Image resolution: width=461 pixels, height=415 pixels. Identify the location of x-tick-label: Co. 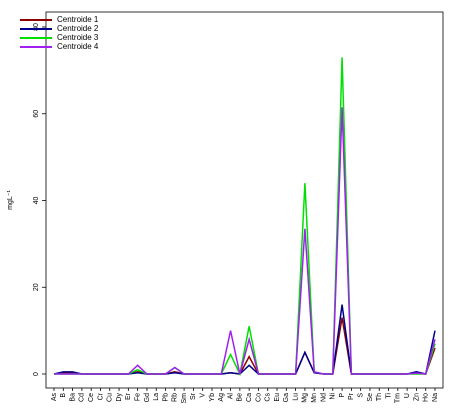
(258, 397).